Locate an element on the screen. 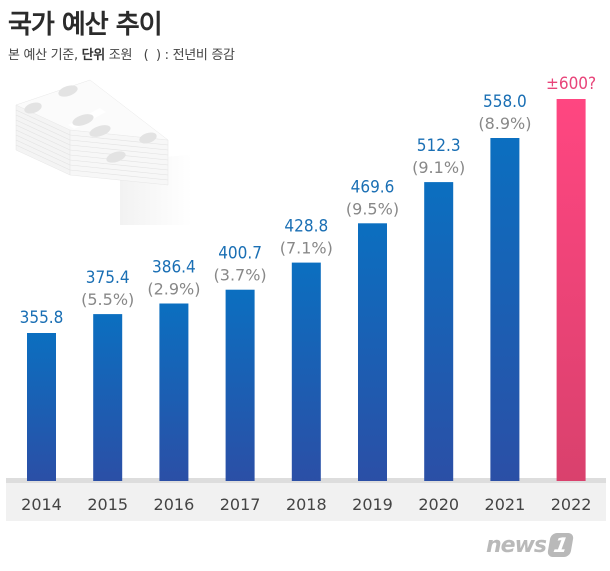  x-tick-label: 2019 is located at coordinates (372, 504).